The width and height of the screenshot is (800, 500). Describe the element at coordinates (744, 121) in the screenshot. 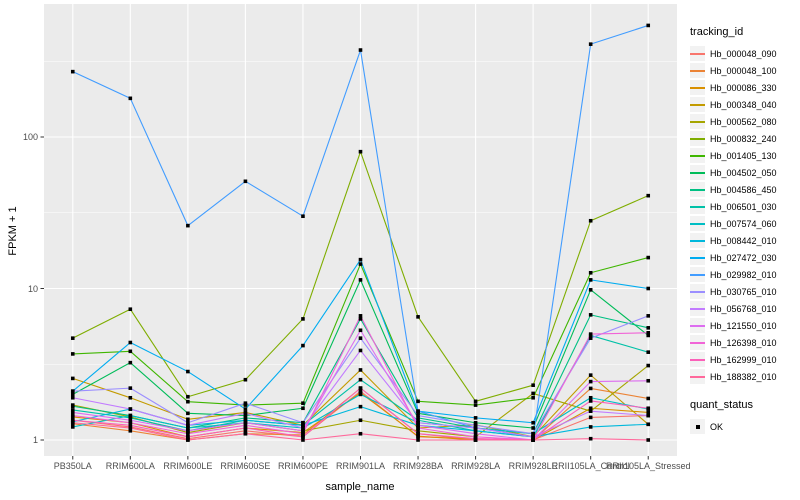

I see `legend-item: Hb_000562_080` at that location.